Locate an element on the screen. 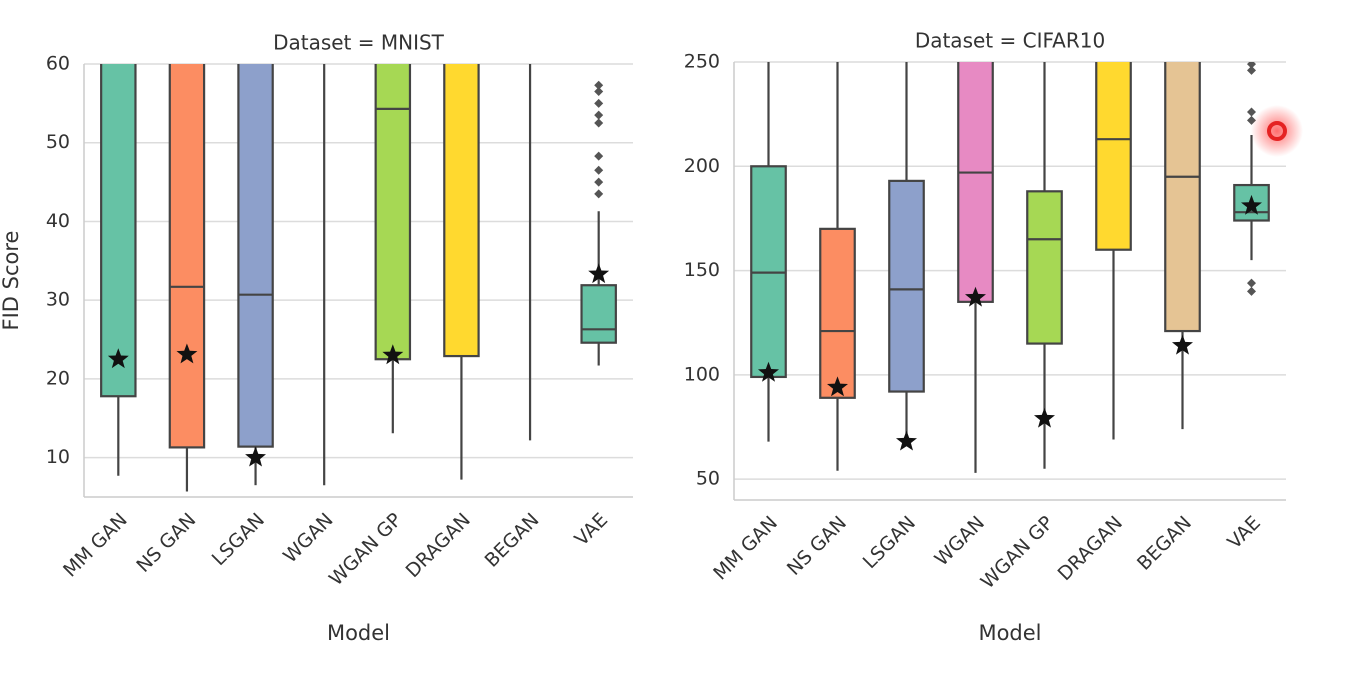 The height and width of the screenshot is (692, 1350). cursor-glow is located at coordinates (1277, 131).